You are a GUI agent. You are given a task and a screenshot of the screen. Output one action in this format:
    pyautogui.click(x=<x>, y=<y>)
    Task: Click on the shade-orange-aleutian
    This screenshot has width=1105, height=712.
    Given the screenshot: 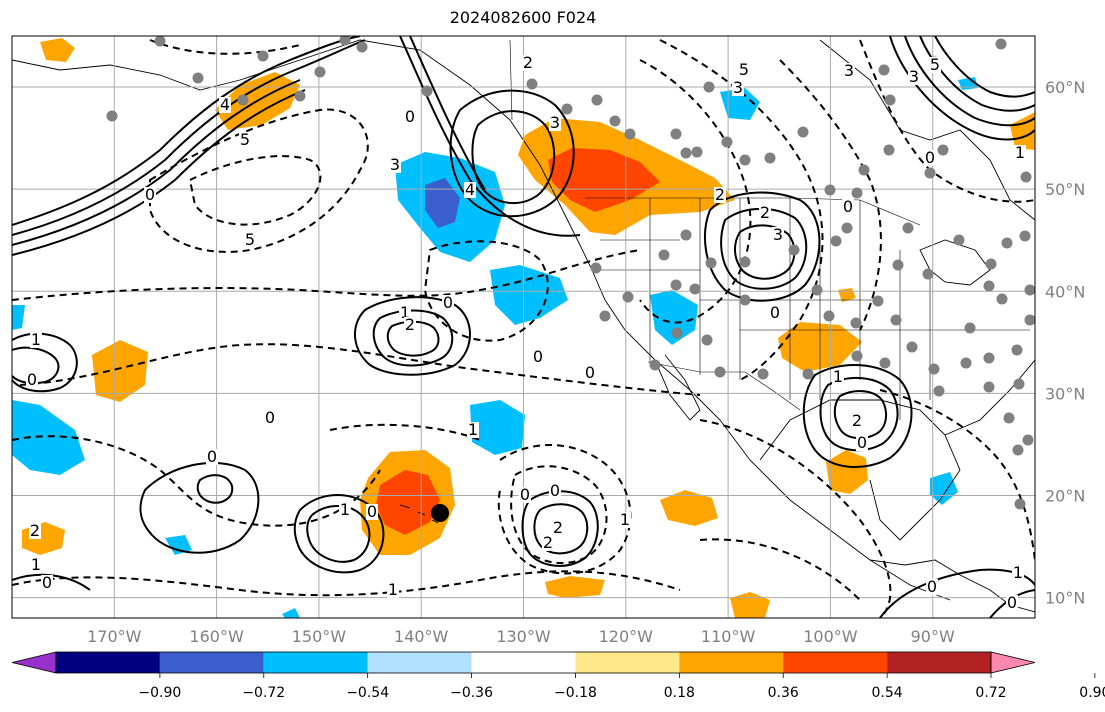 What is the action you would take?
    pyautogui.click(x=57, y=50)
    